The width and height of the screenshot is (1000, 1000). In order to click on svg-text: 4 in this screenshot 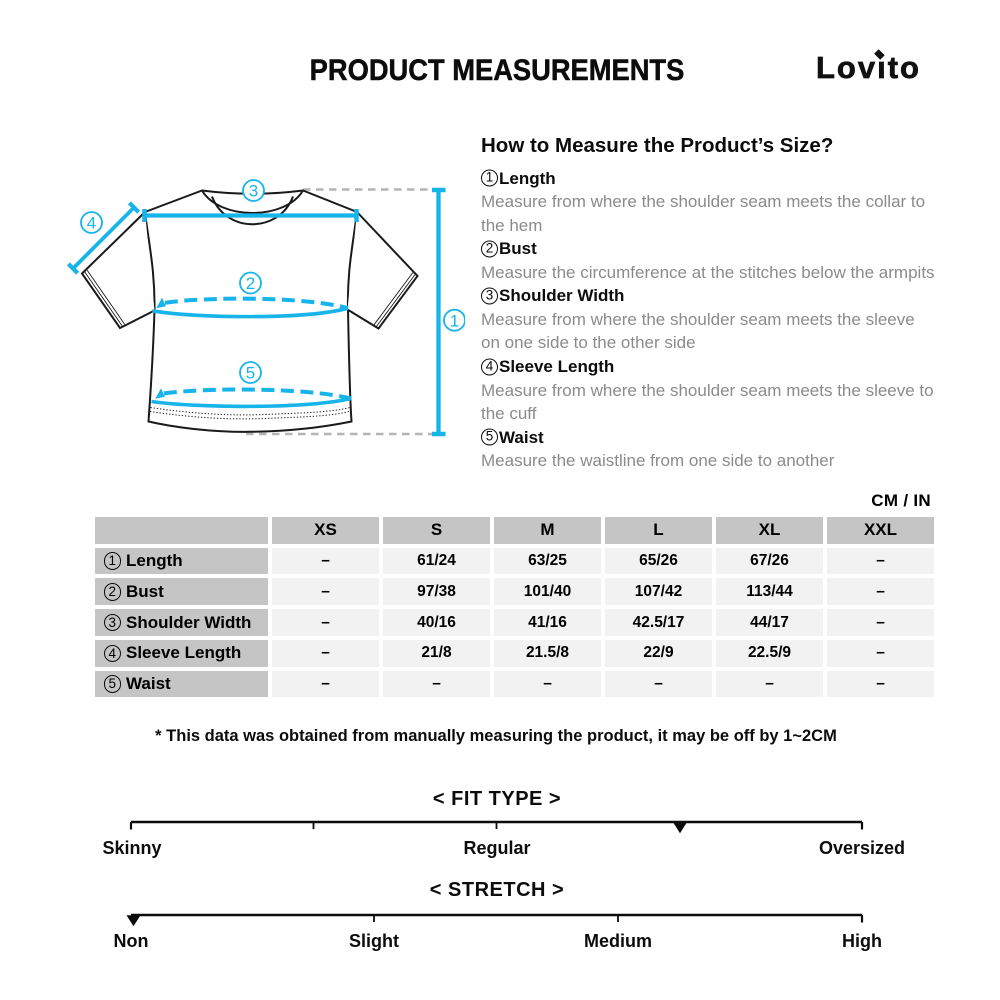, I will do `click(91, 223)`.